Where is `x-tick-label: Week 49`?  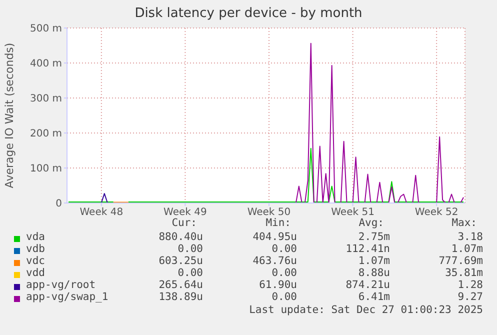
x-tick-label: Week 49 is located at coordinates (185, 212).